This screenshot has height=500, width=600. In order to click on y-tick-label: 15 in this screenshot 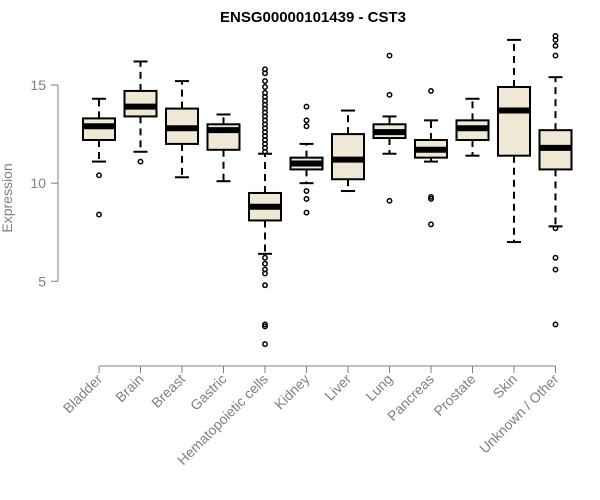, I will do `click(38, 85)`.